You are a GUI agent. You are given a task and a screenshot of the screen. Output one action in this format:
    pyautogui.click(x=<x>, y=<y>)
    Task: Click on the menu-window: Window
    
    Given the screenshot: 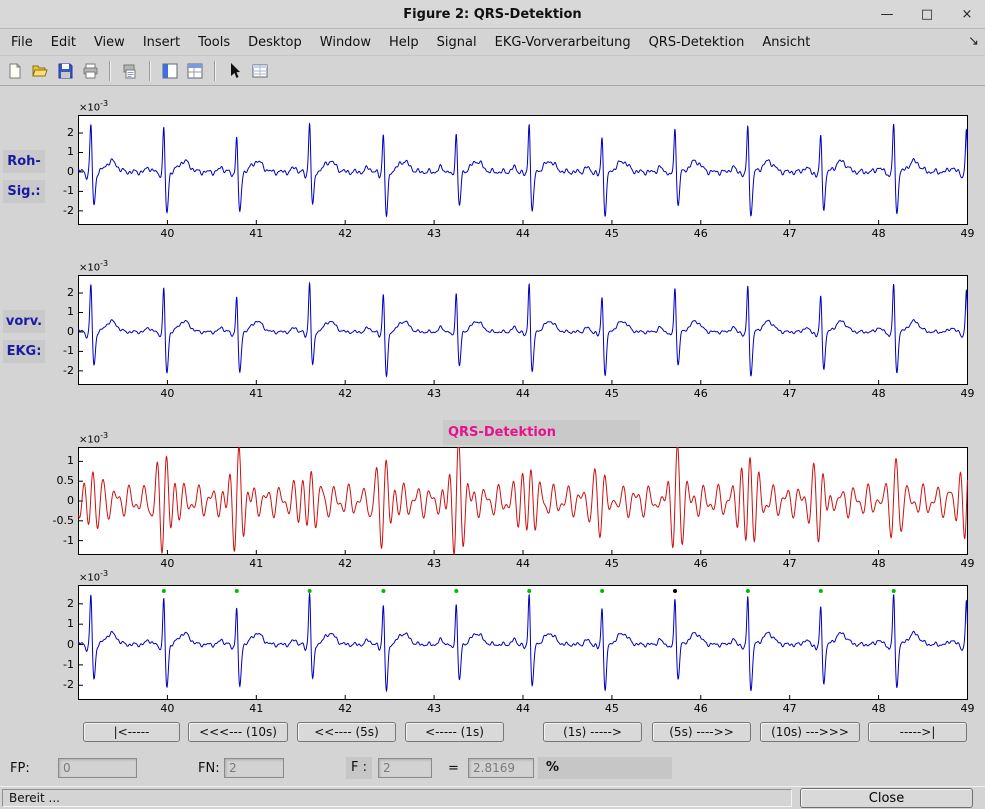 What is the action you would take?
    pyautogui.click(x=345, y=42)
    